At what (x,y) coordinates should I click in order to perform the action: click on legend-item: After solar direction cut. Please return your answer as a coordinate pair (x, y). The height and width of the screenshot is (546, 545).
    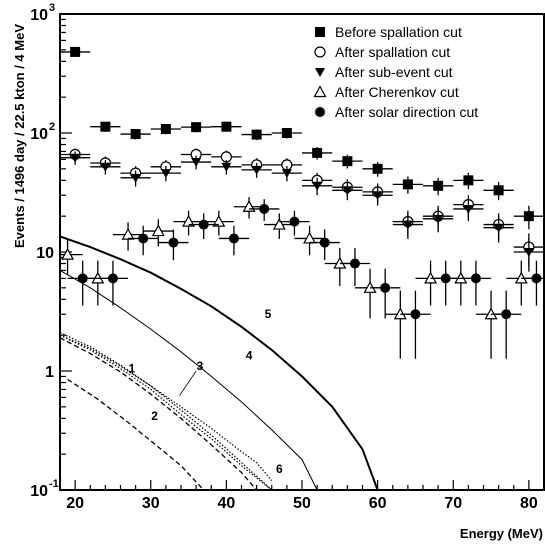
    Looking at the image, I should click on (396, 112).